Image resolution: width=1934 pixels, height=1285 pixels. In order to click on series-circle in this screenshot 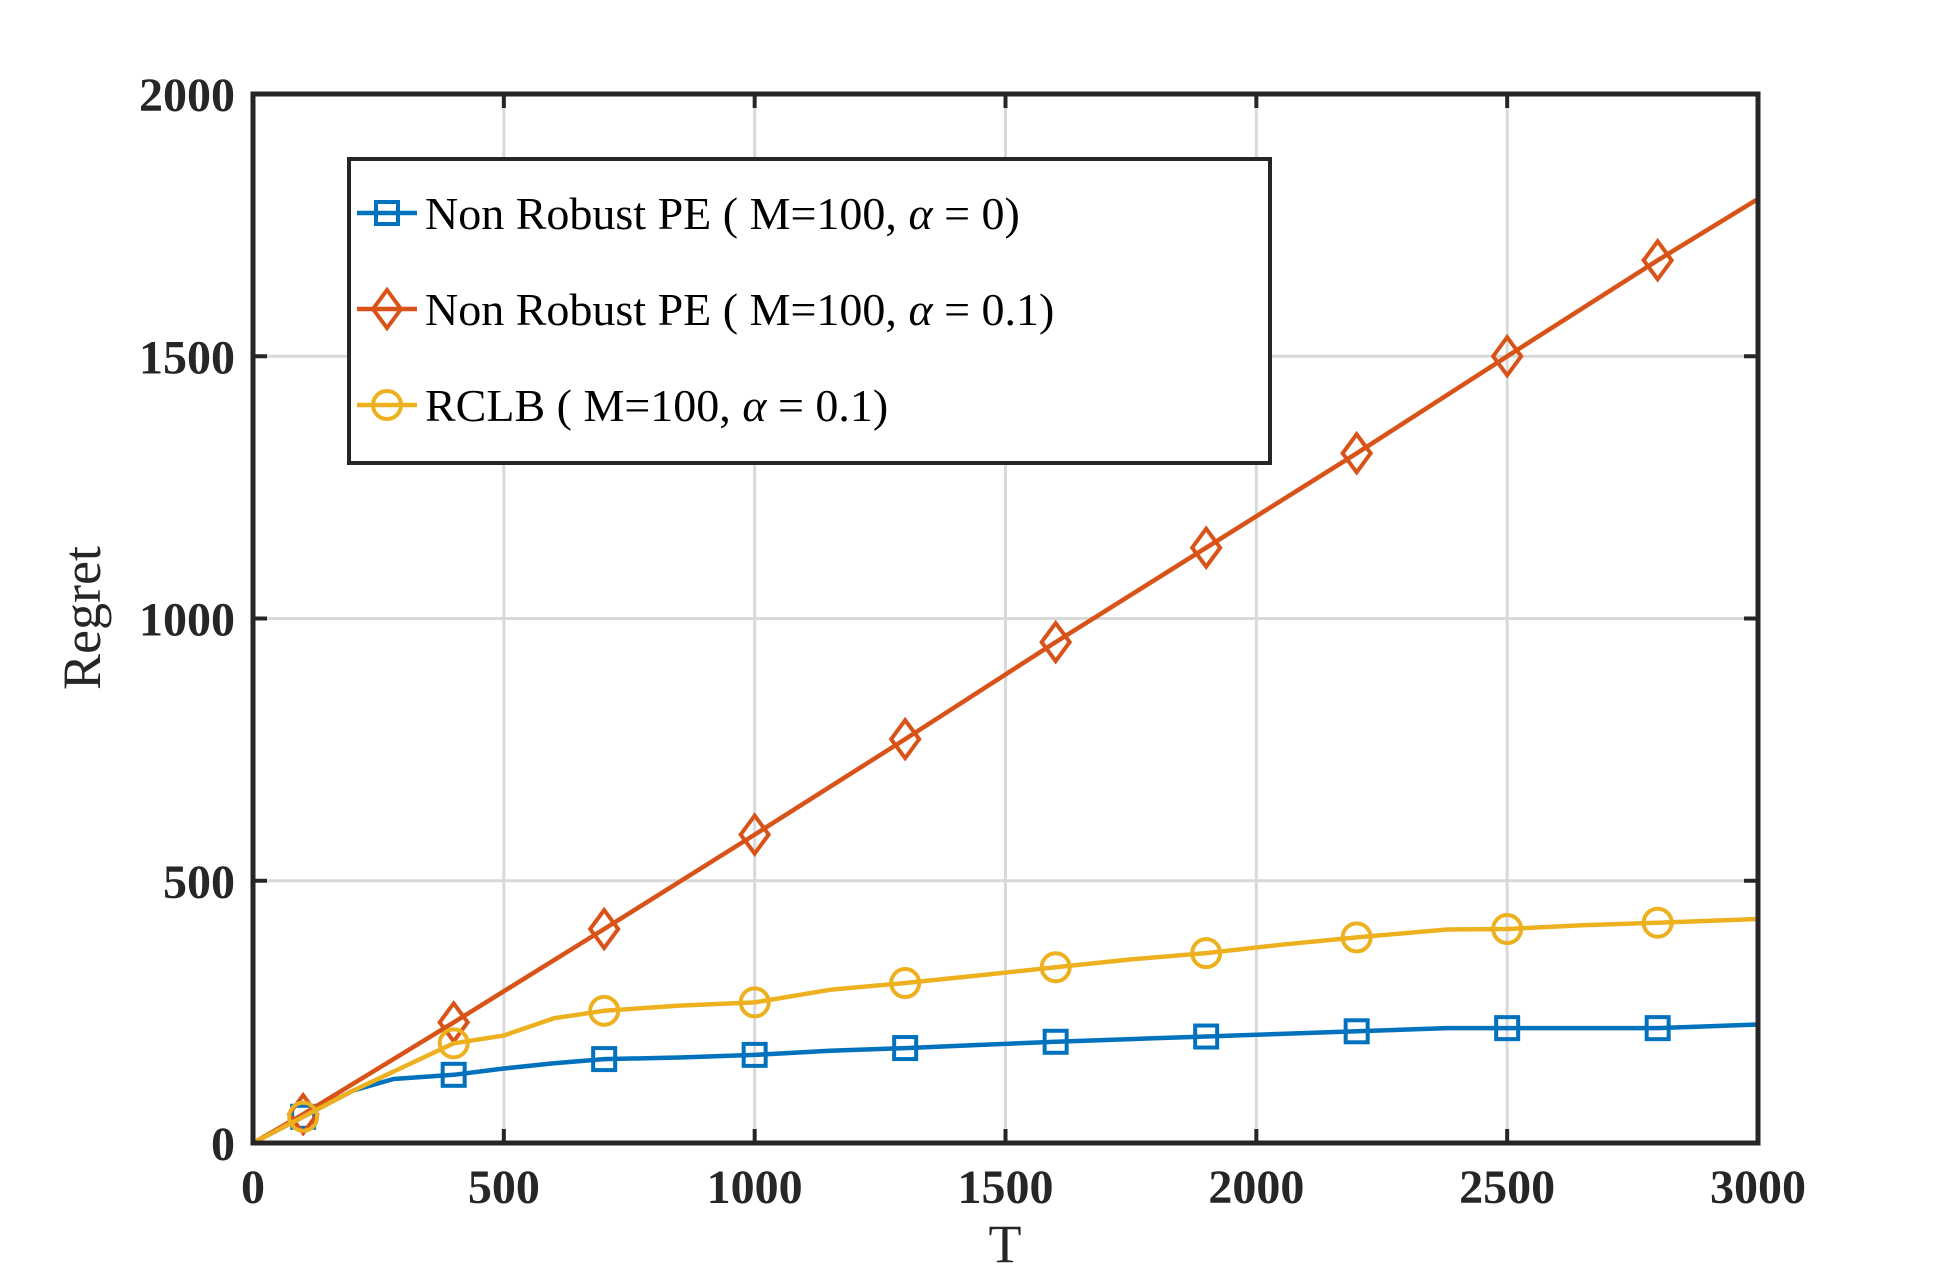, I will do `click(1005, 1025)`.